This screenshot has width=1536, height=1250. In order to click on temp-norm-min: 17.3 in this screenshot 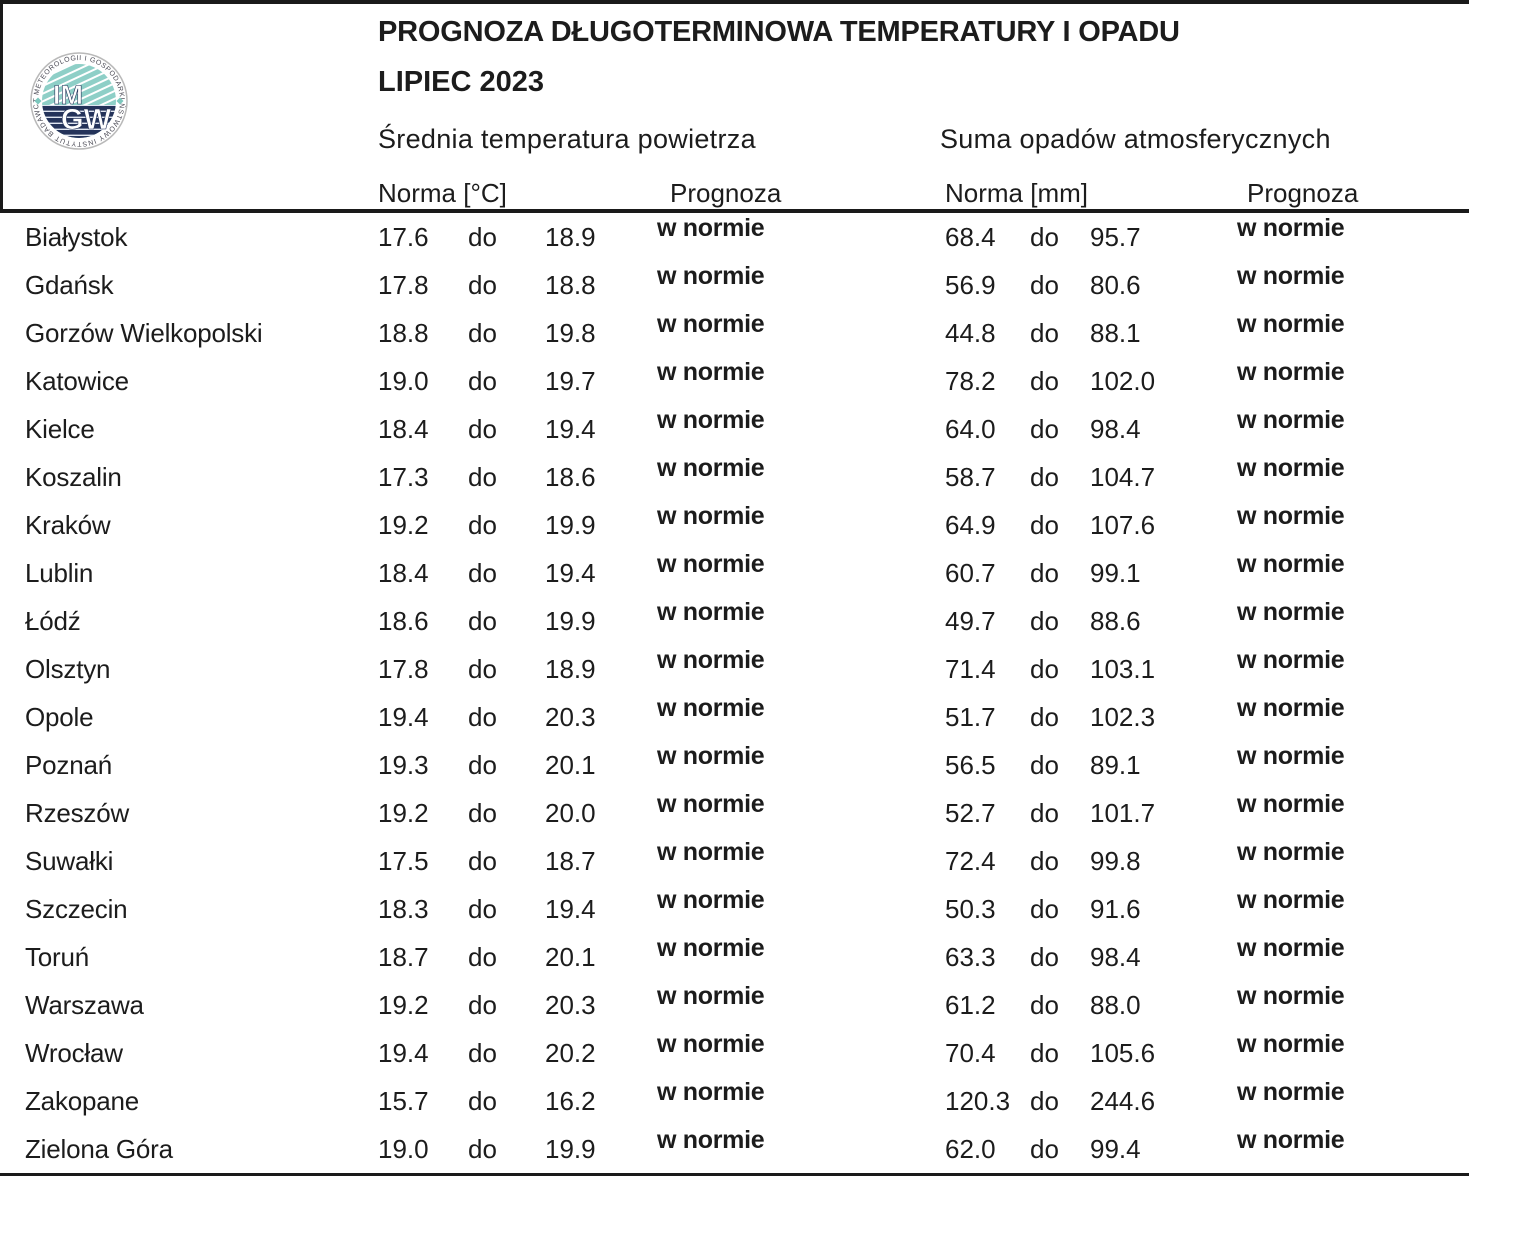, I will do `click(403, 477)`.